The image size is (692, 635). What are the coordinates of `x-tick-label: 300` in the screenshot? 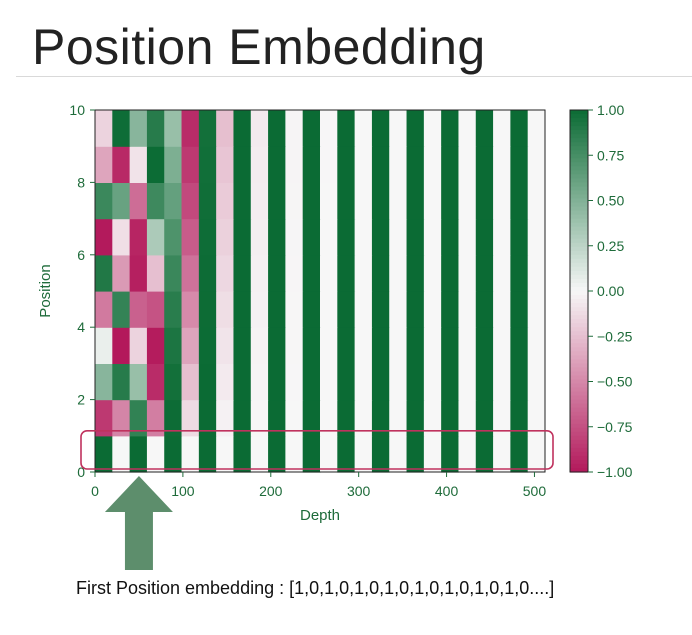 It's located at (359, 491).